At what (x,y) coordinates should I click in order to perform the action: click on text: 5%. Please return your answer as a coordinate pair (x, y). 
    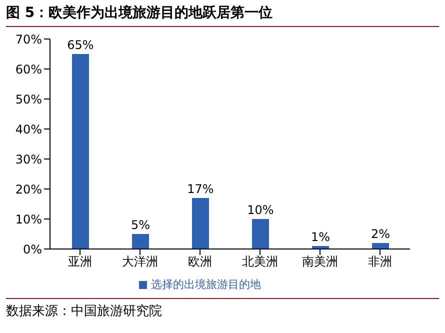
    Looking at the image, I should click on (140, 225).